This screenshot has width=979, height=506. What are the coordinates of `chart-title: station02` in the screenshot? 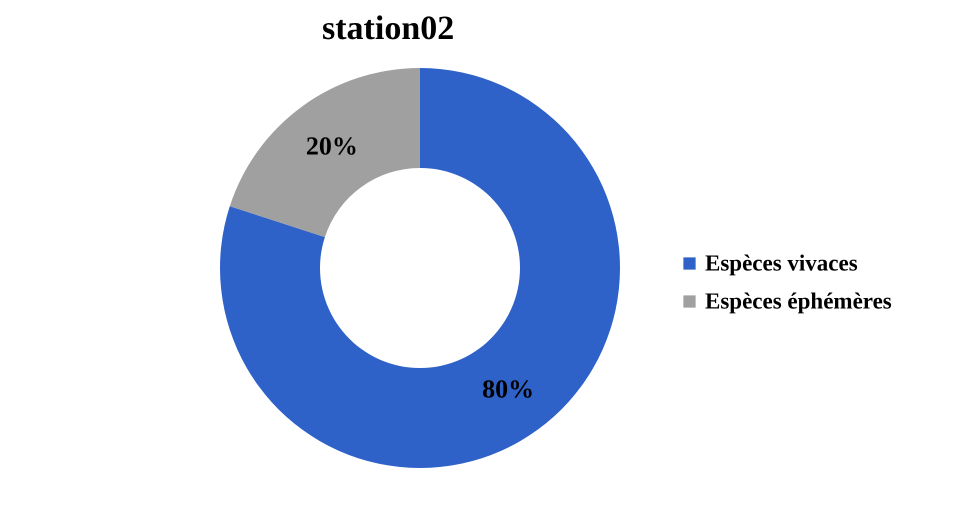 It's located at (388, 28).